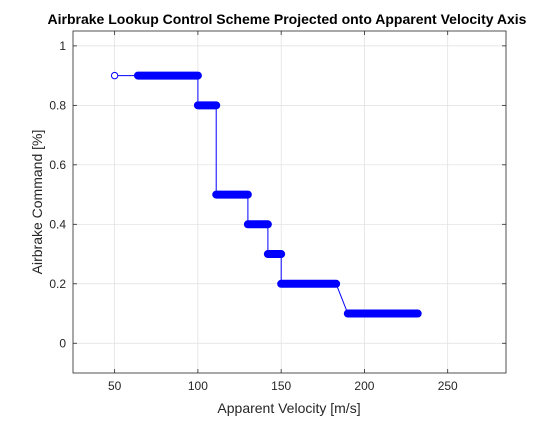  Describe the element at coordinates (364, 386) in the screenshot. I see `x-tick-label: 200` at that location.